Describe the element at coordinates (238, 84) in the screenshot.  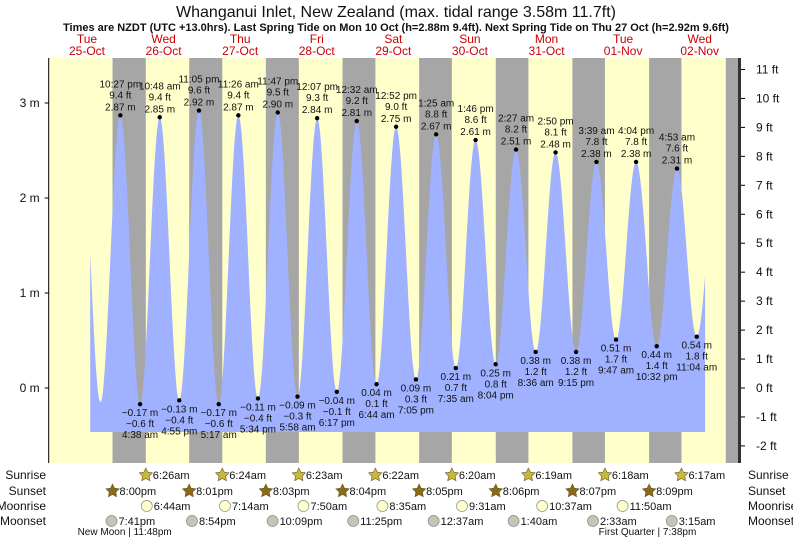
I see `tide-time: 11:26 am` at that location.